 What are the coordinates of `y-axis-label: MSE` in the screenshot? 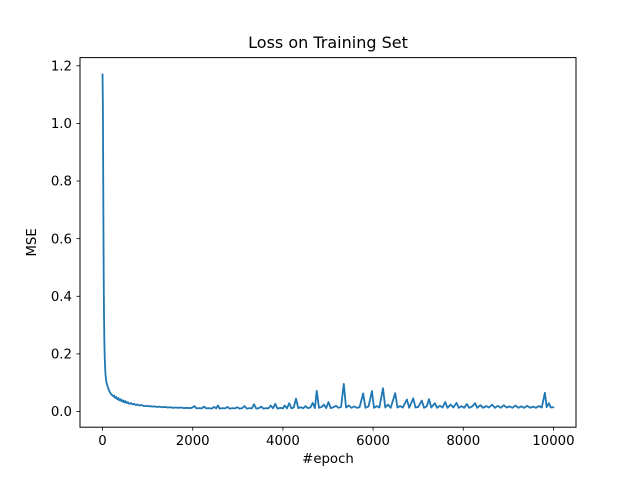 It's located at (32, 242).